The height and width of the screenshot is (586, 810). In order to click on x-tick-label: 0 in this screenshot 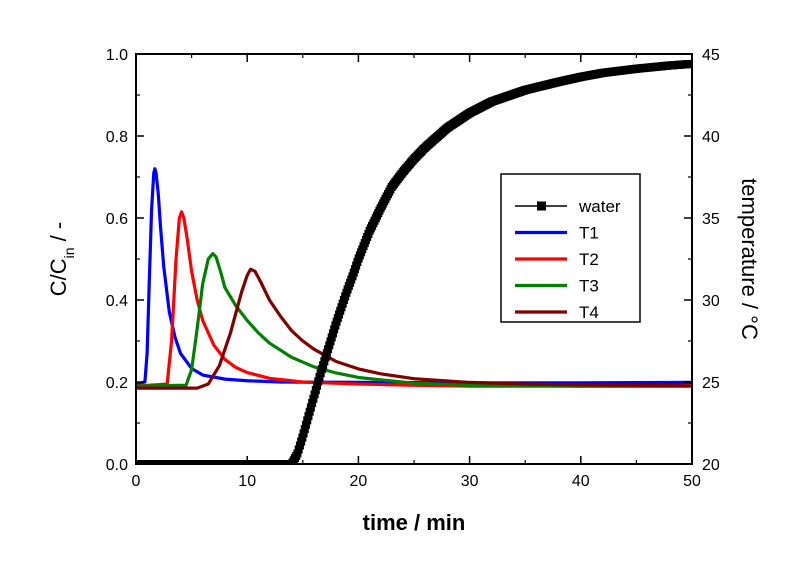, I will do `click(136, 481)`.